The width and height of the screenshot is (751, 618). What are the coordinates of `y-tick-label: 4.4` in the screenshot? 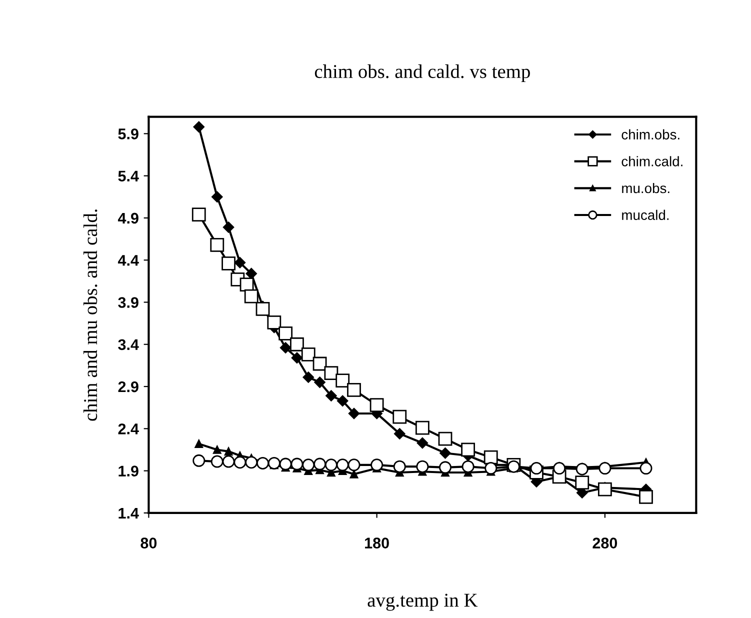 It's located at (128, 260).